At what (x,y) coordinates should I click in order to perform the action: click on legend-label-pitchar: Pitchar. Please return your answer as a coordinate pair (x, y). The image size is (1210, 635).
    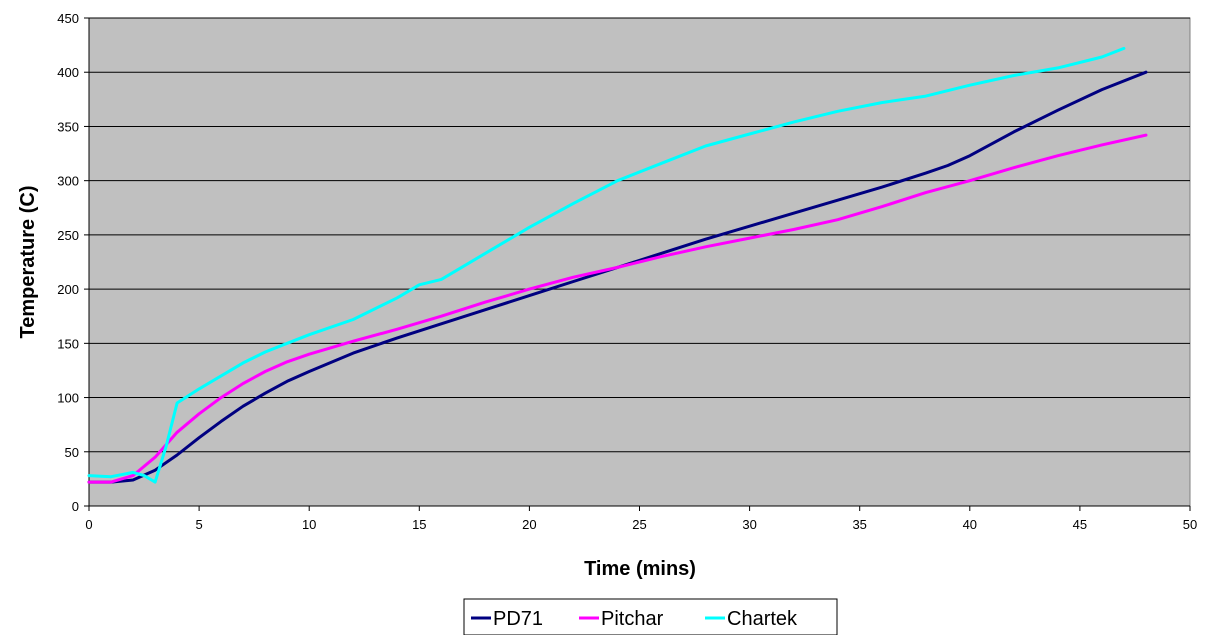
    Looking at the image, I should click on (632, 619).